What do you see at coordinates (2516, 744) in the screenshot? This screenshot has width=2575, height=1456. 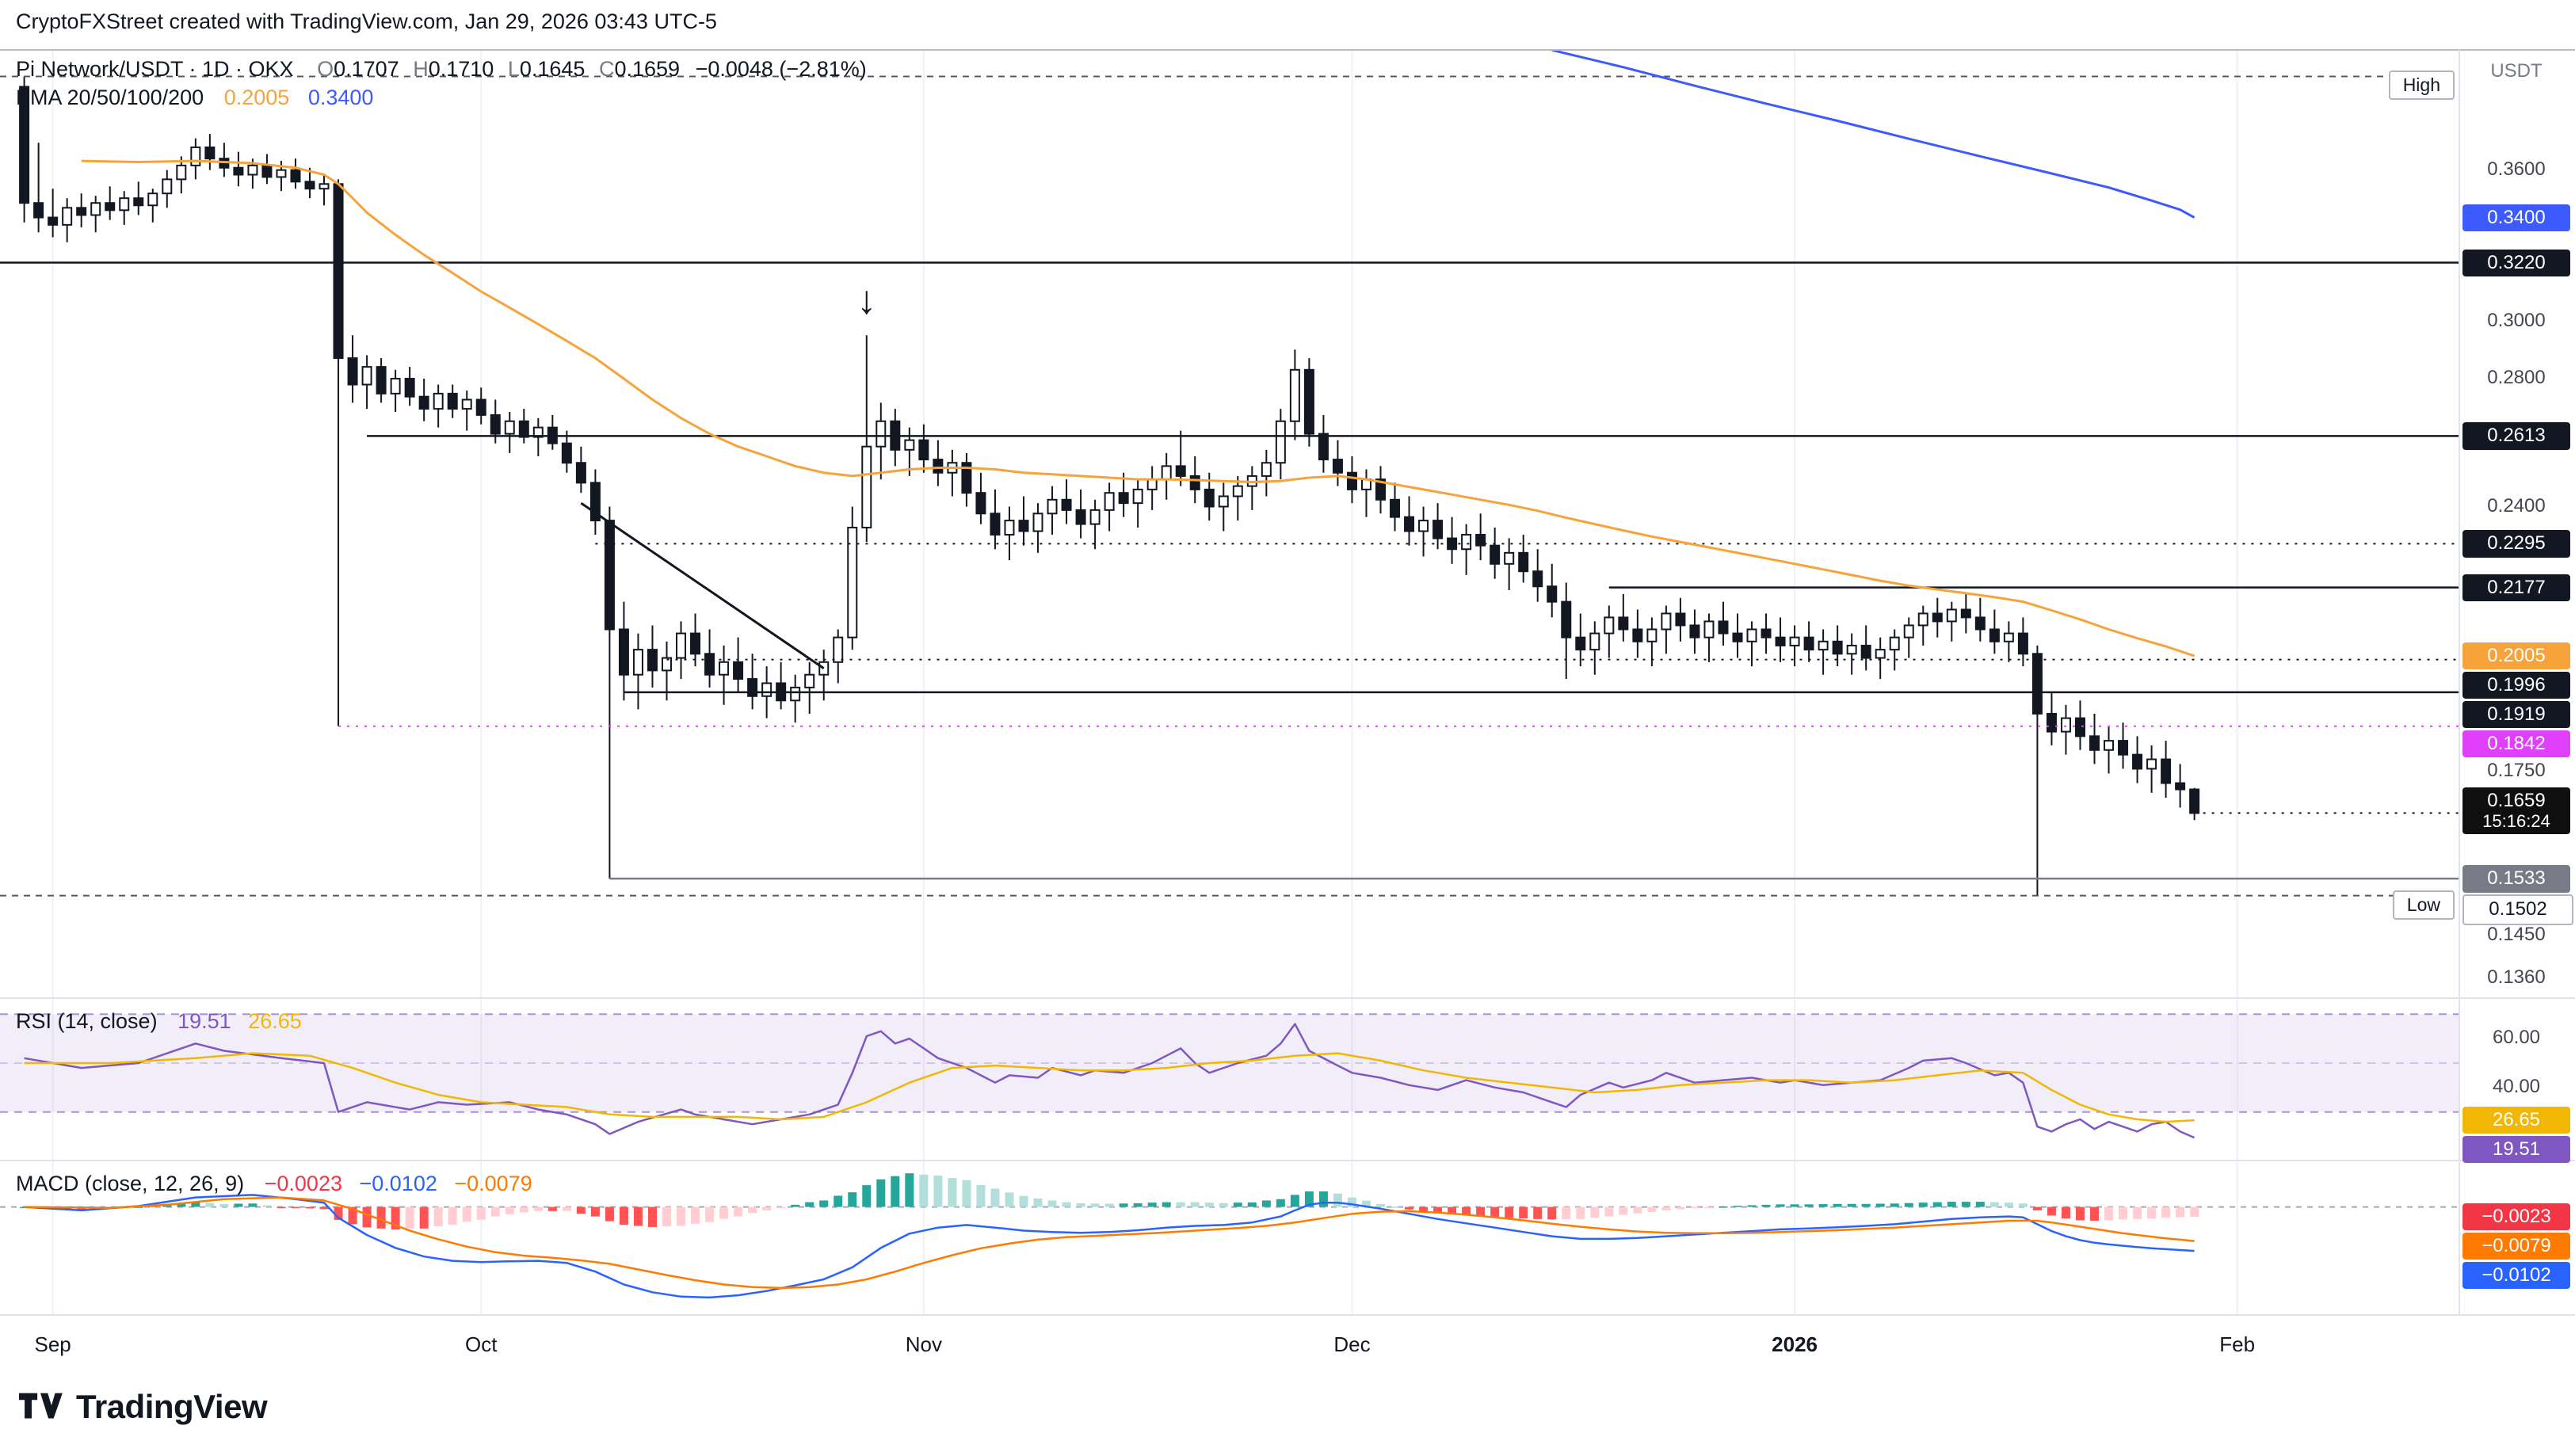 I see `price-axis-badge: 0.1842` at bounding box center [2516, 744].